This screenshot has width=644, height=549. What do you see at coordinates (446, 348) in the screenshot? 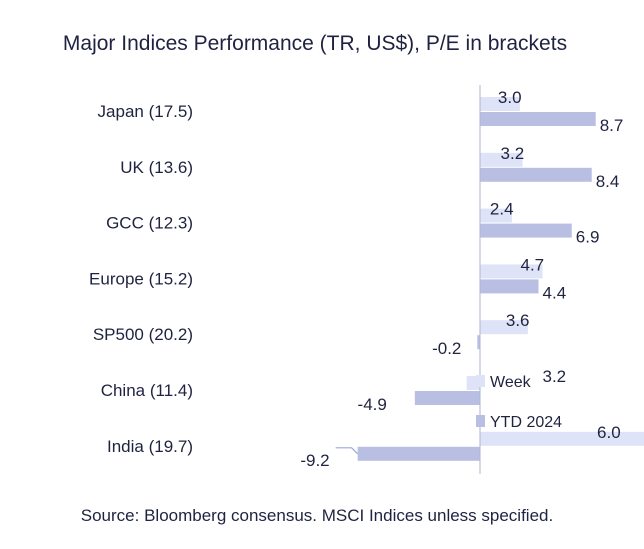
I see `data-label-ytd-4: -0.2` at bounding box center [446, 348].